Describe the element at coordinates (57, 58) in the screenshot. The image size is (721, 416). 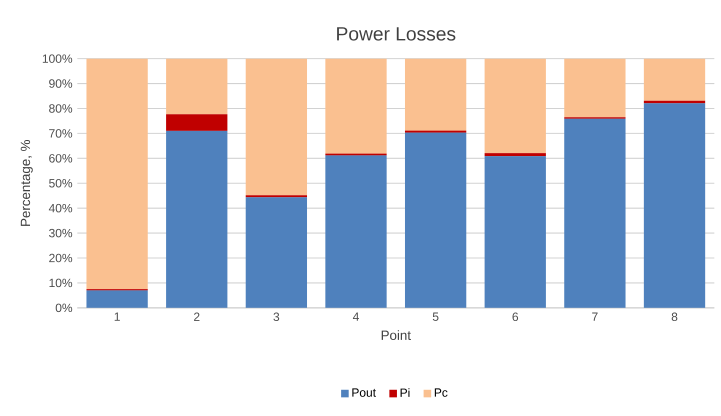
I see `y-tick-label: 100%` at that location.